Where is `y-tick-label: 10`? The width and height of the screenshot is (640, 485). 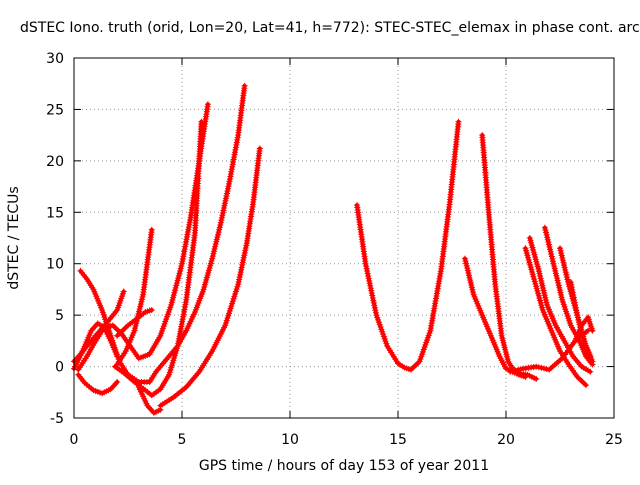 y-tick-label: 10 is located at coordinates (55, 265).